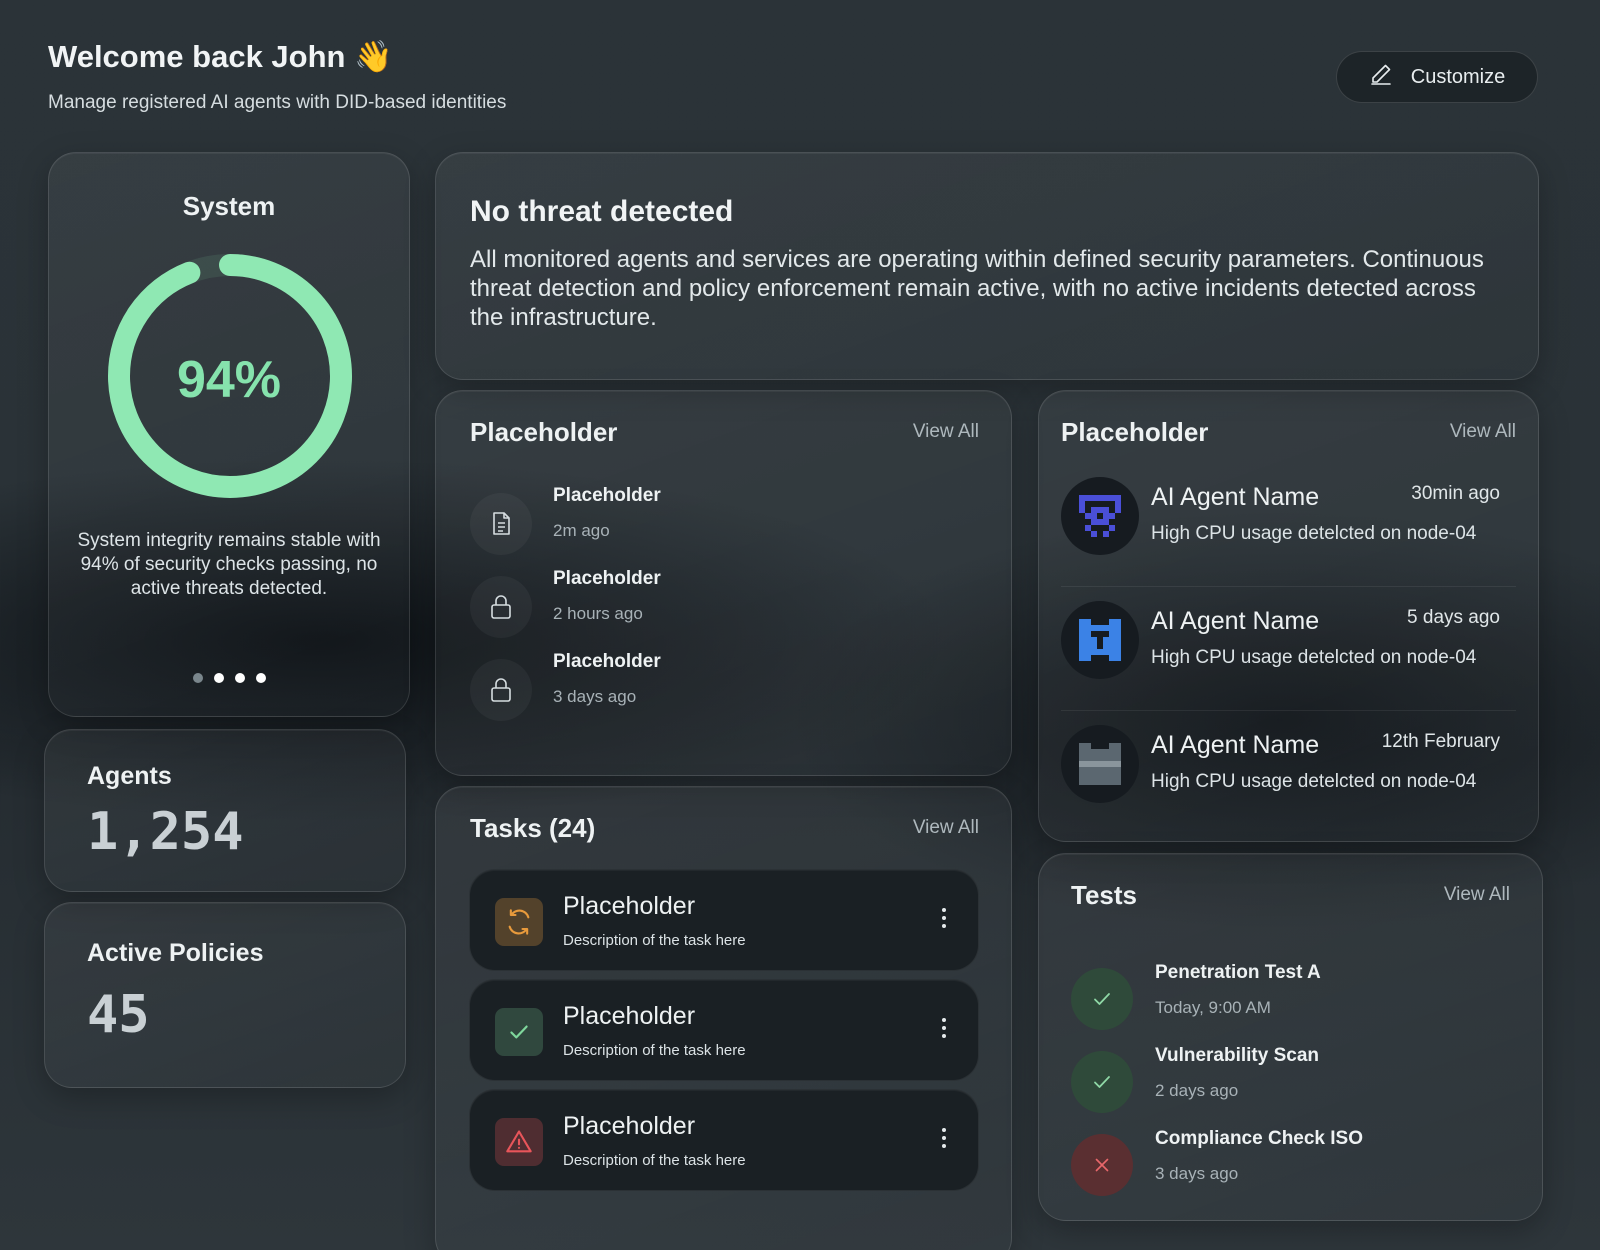 The image size is (1600, 1250). I want to click on agents-count: 1,254, so click(165, 832).